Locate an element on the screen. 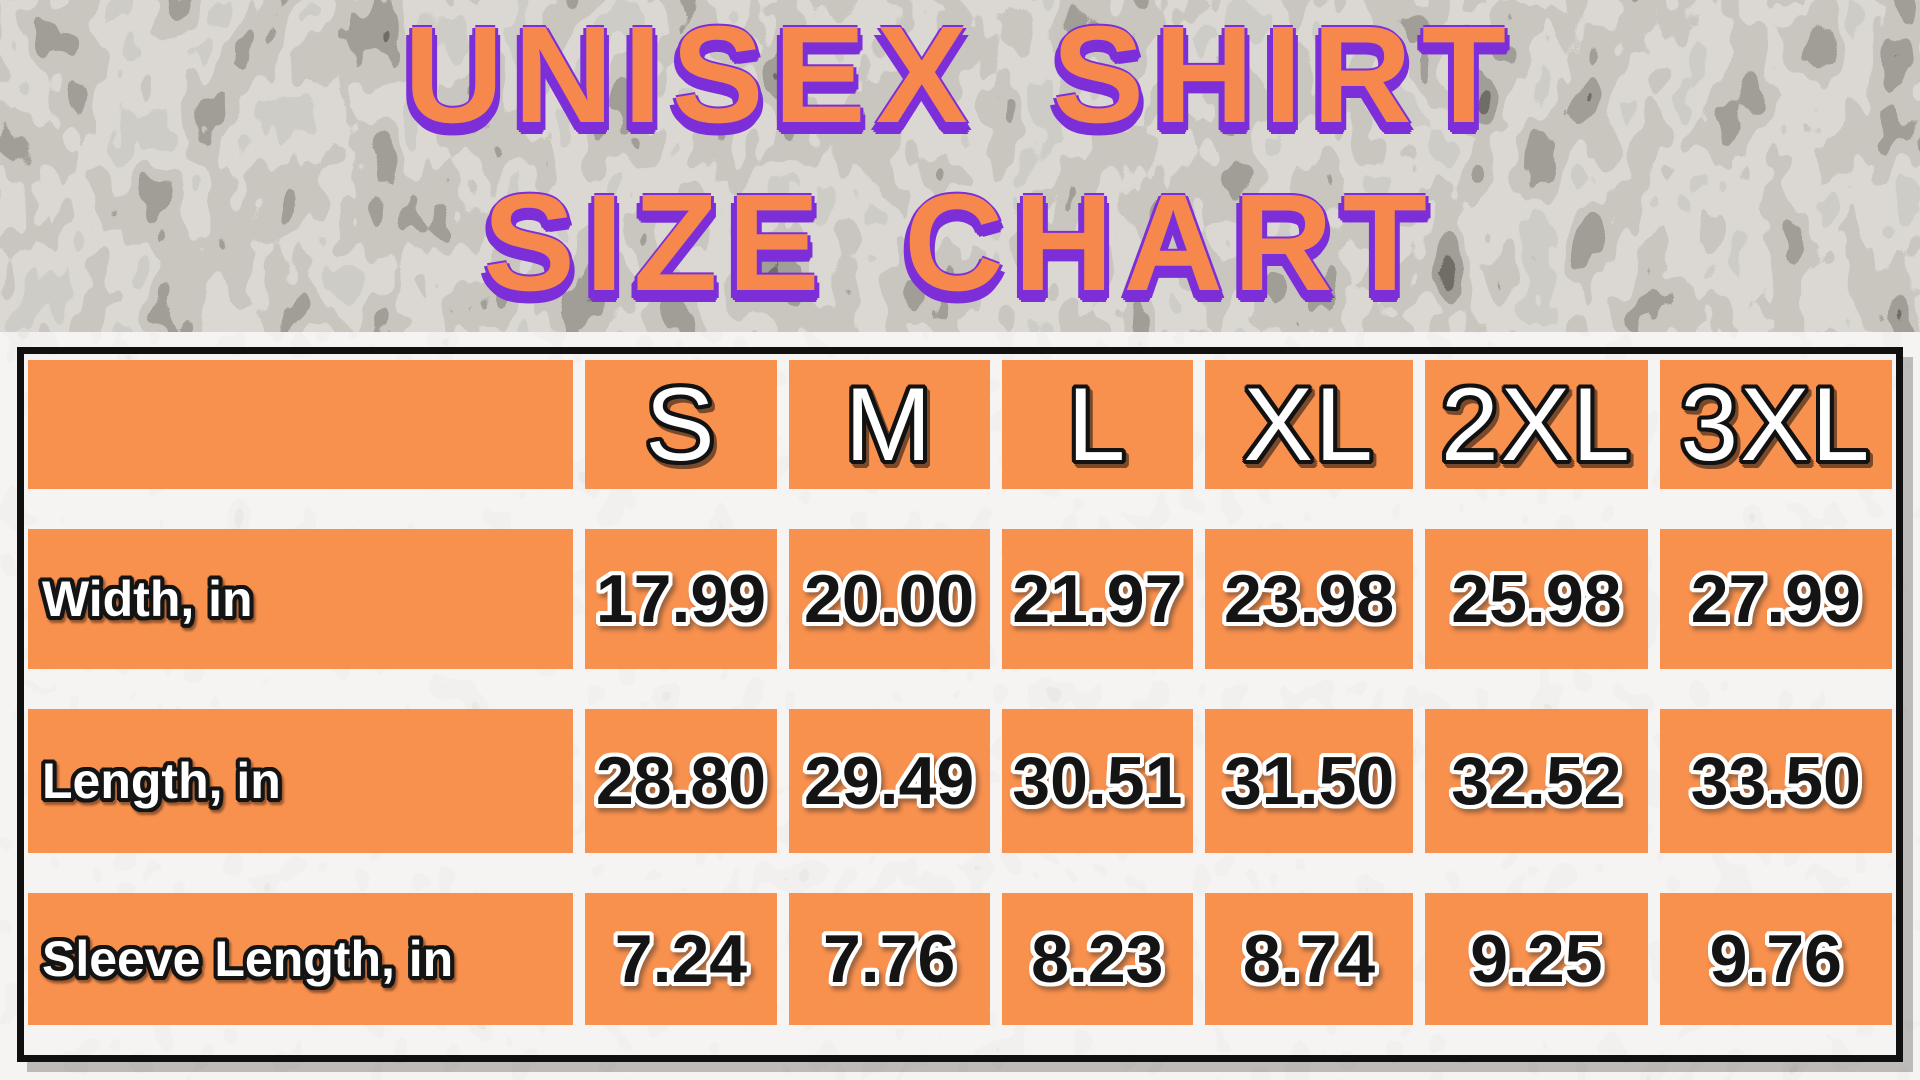  cell-sleeve-l: 8.23 is located at coordinates (1097, 959).